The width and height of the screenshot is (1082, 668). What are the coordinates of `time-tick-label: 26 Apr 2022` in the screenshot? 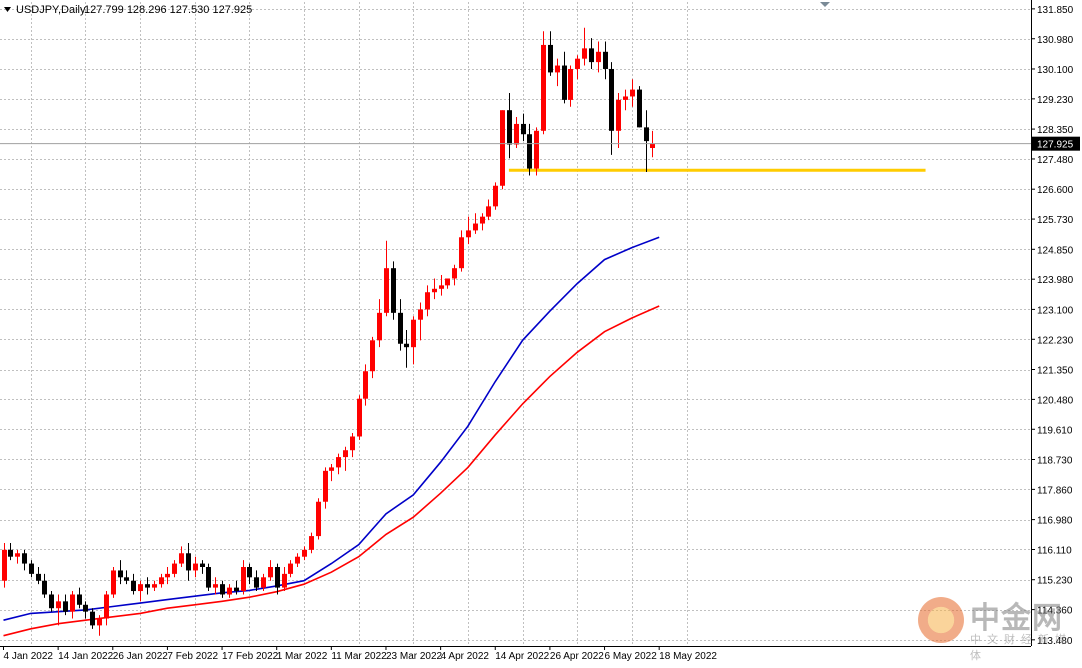 It's located at (577, 656).